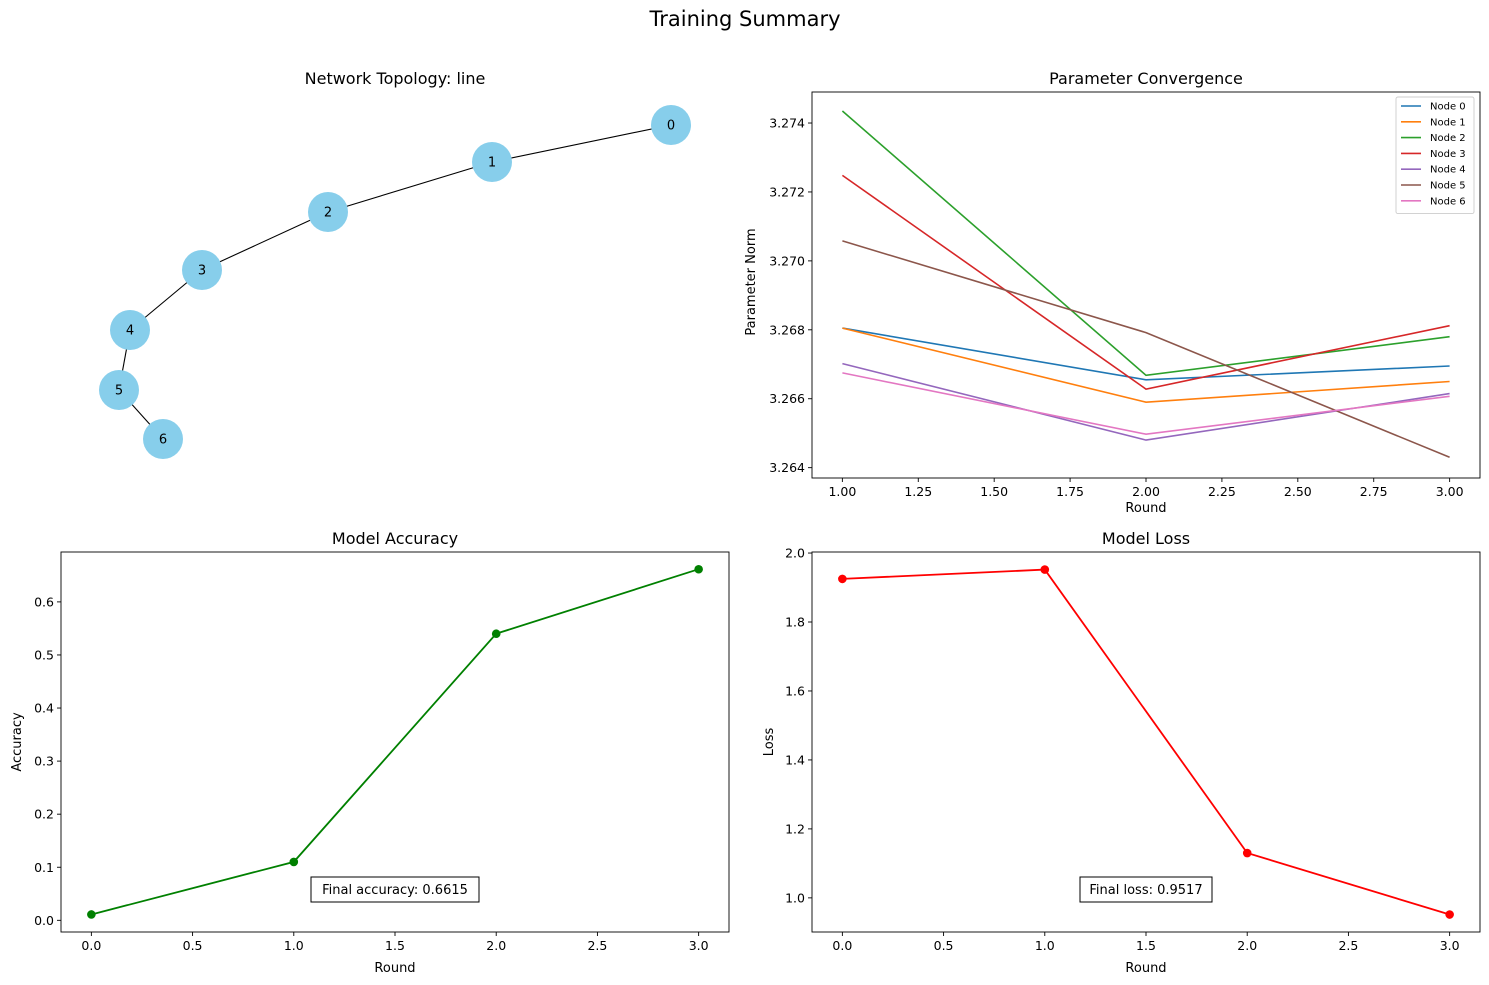 The width and height of the screenshot is (1489, 985). I want to click on x-tick-label: 2.75, so click(1374, 491).